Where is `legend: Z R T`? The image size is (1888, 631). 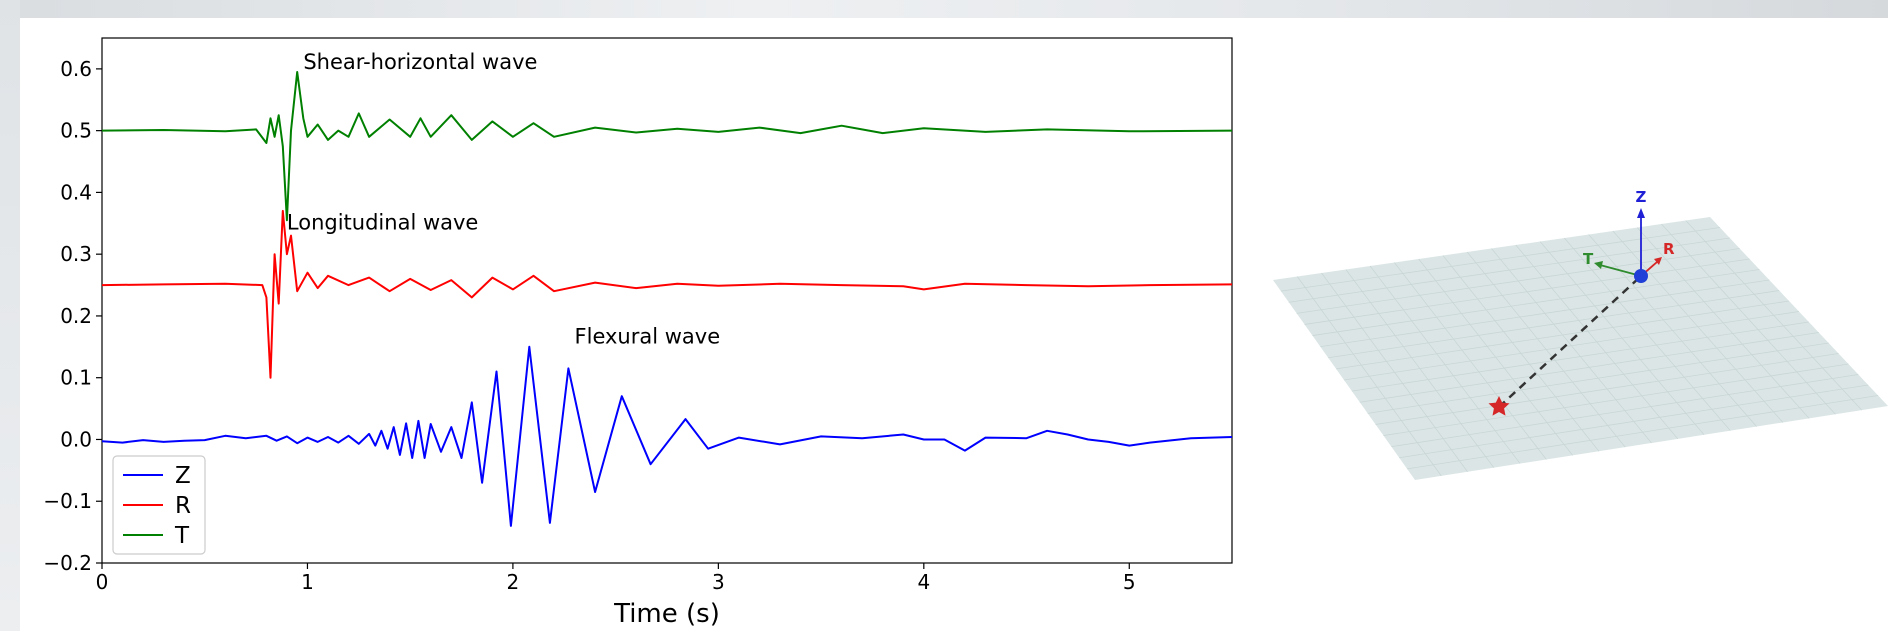 legend: Z R T is located at coordinates (159, 505).